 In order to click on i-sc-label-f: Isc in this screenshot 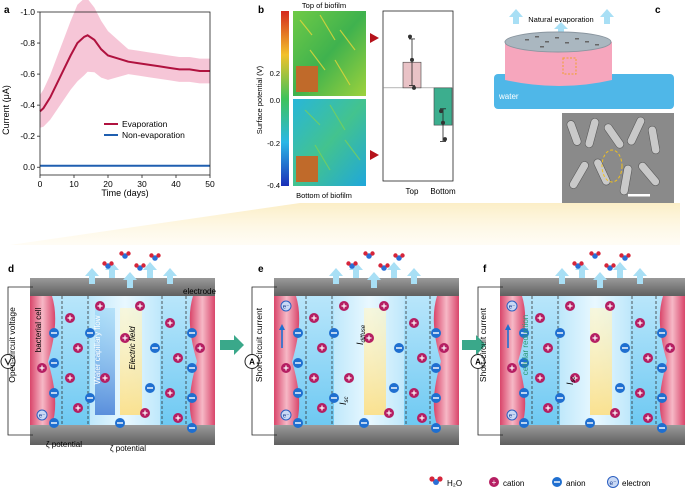, I will do `click(571, 380)`.